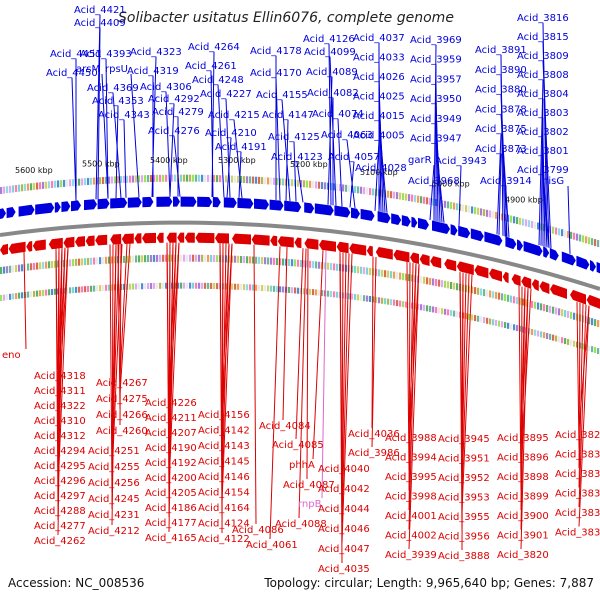 The height and width of the screenshot is (600, 600). Describe the element at coordinates (214, 47) in the screenshot. I see `forward-gene-label: Acid_4264` at that location.